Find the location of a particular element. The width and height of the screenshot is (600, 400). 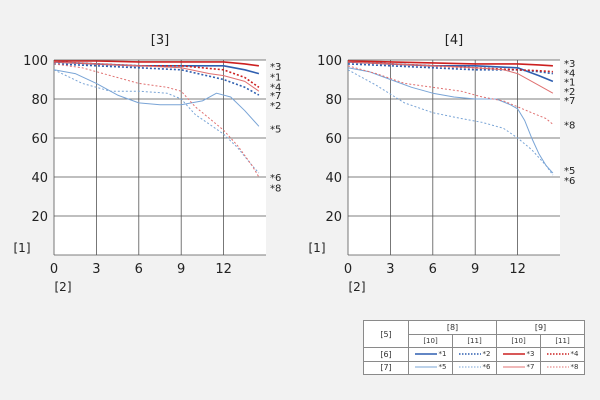

legend-entry: *2 is located at coordinates (474, 354).